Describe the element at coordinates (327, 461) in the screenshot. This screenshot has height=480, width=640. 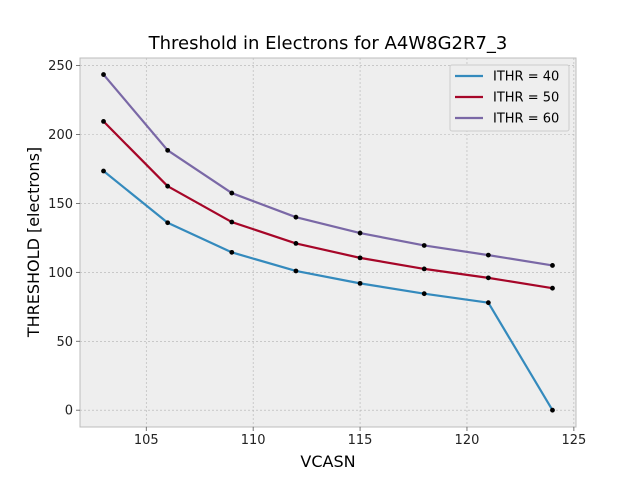
I see `x-axis-label: VCASN` at that location.